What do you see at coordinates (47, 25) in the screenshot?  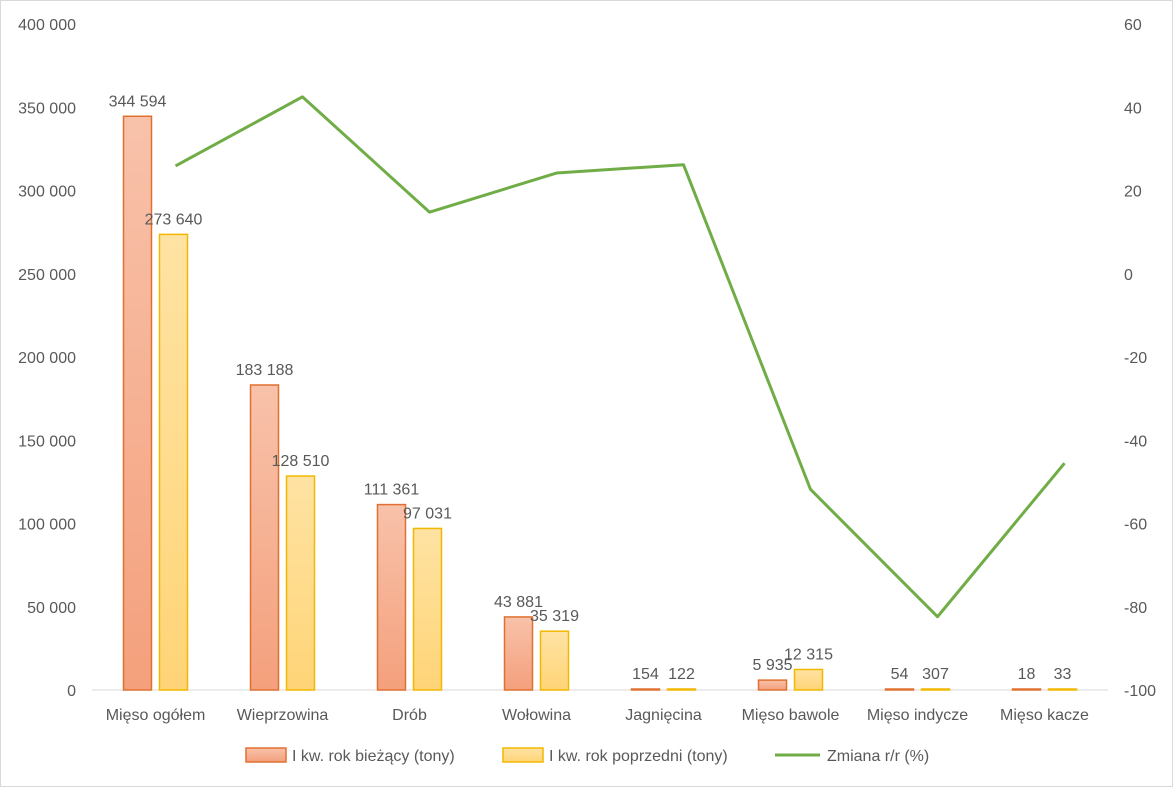 I see `left-tick-label: 400 000` at bounding box center [47, 25].